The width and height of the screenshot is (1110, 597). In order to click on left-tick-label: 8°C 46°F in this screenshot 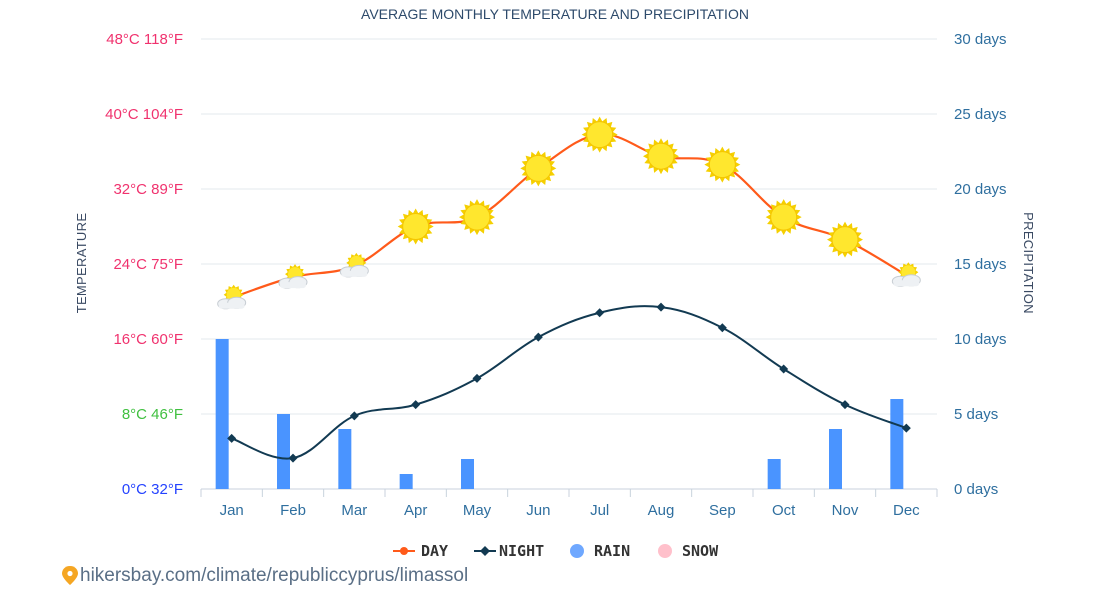, I will do `click(152, 414)`.